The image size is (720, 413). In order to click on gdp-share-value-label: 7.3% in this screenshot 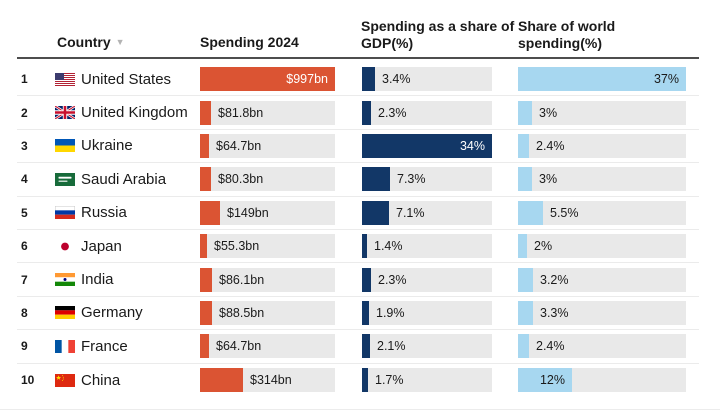, I will do `click(411, 179)`.